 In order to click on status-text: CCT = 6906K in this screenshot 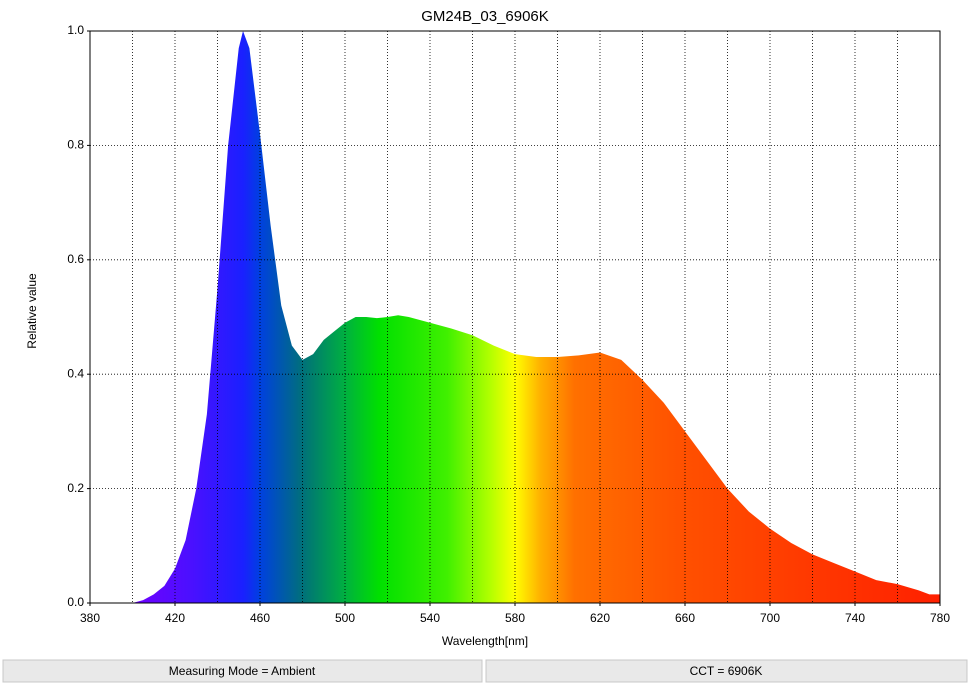, I will do `click(726, 671)`.